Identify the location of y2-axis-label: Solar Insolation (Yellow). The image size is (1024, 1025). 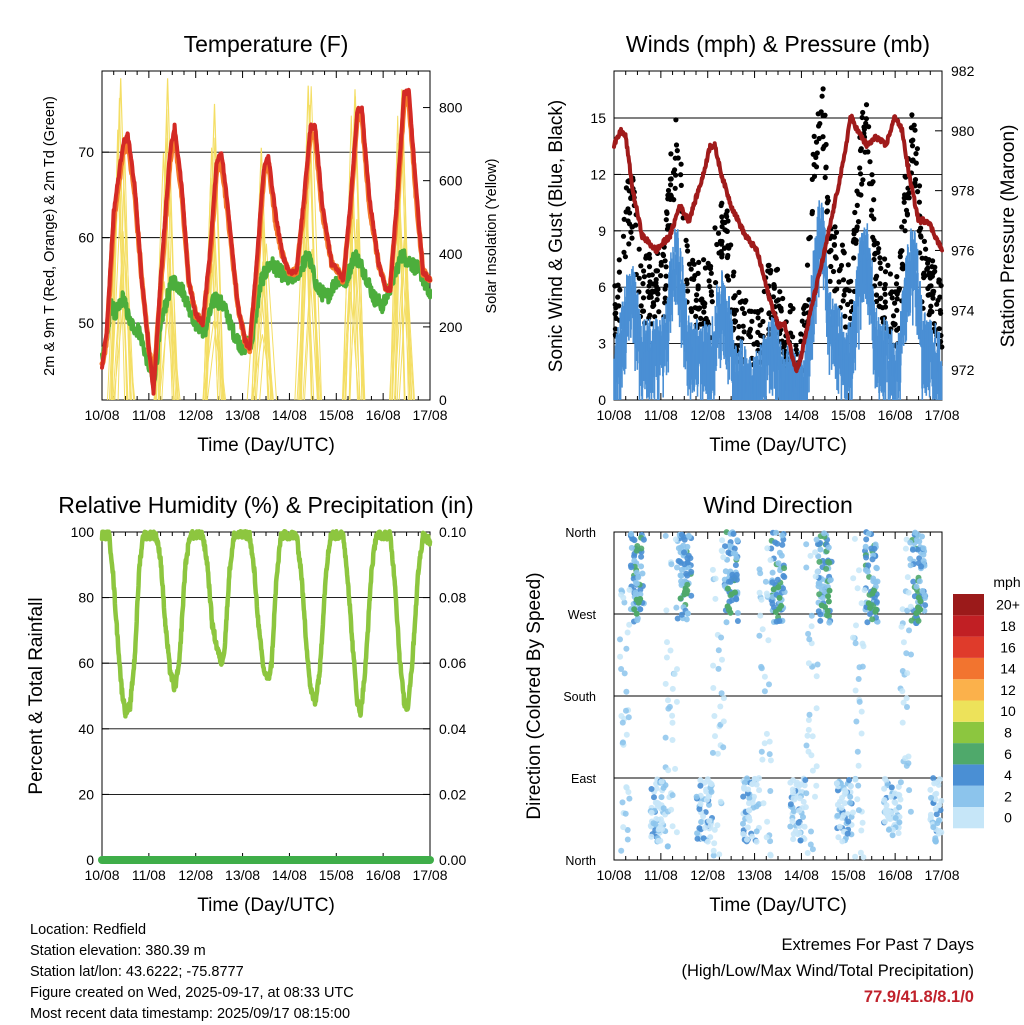
(492, 235).